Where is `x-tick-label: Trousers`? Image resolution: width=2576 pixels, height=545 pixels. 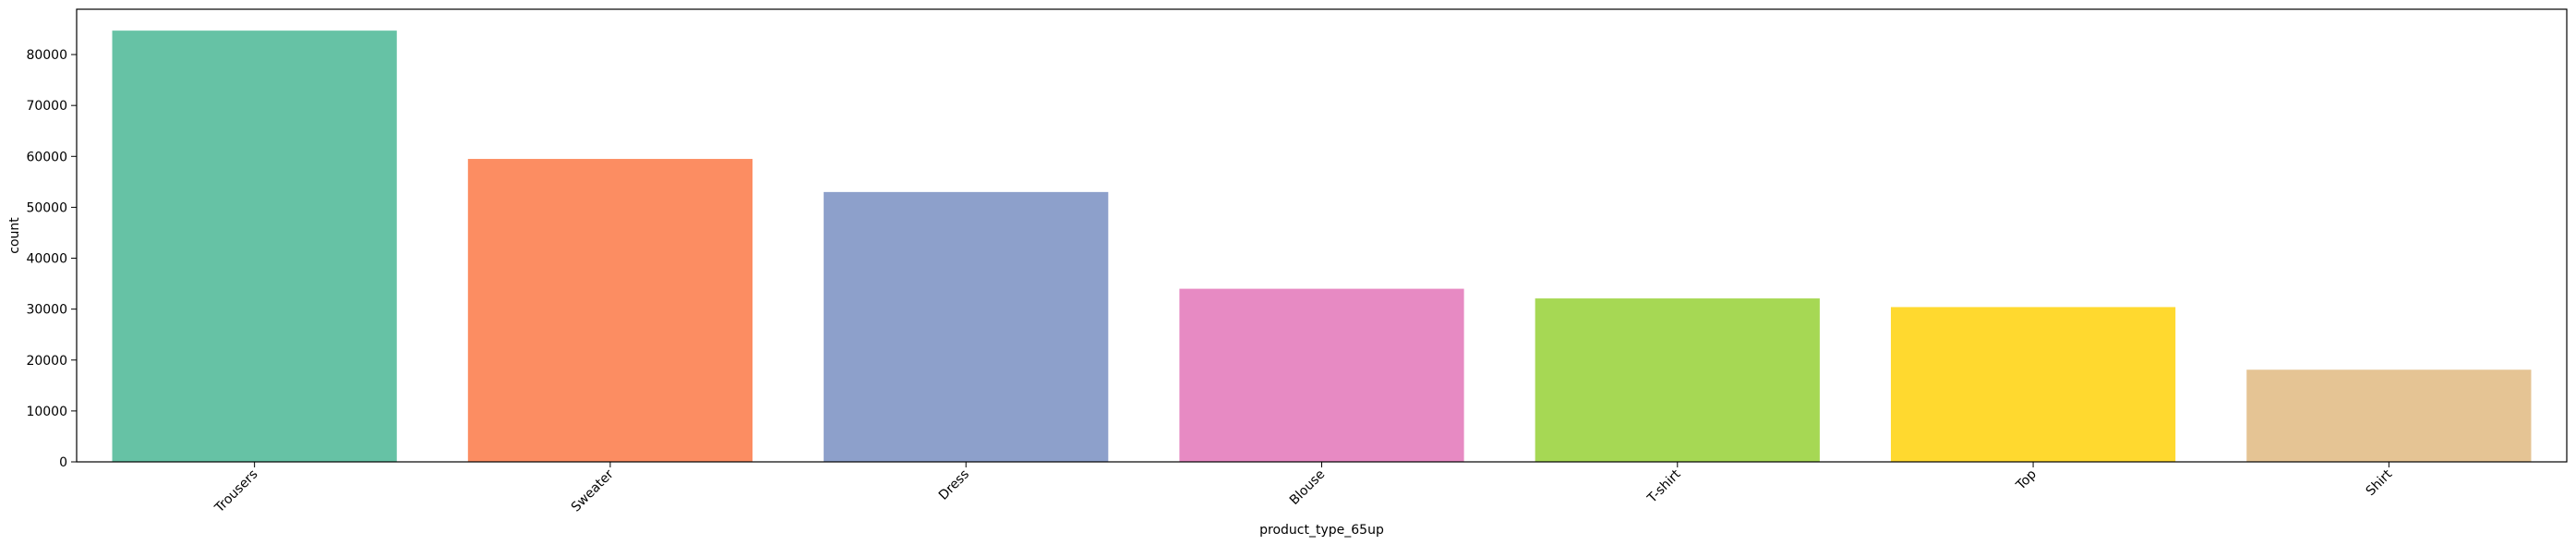
x-tick-label: Trousers is located at coordinates (235, 491).